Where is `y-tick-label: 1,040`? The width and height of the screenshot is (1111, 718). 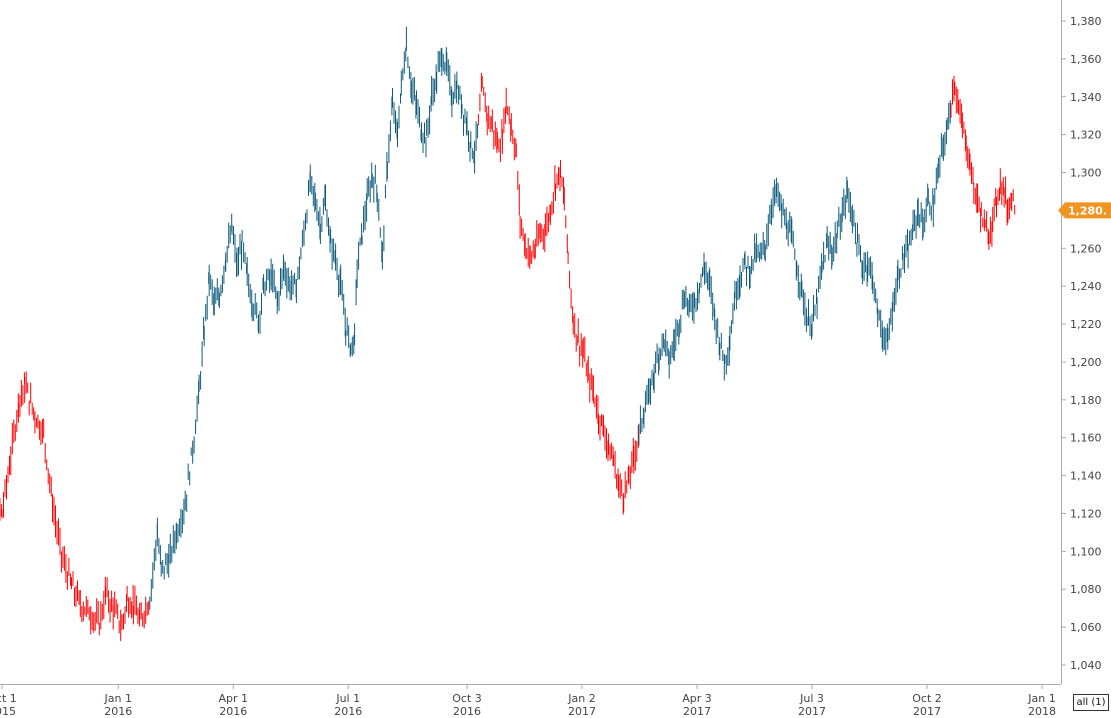 y-tick-label: 1,040 is located at coordinates (1086, 665).